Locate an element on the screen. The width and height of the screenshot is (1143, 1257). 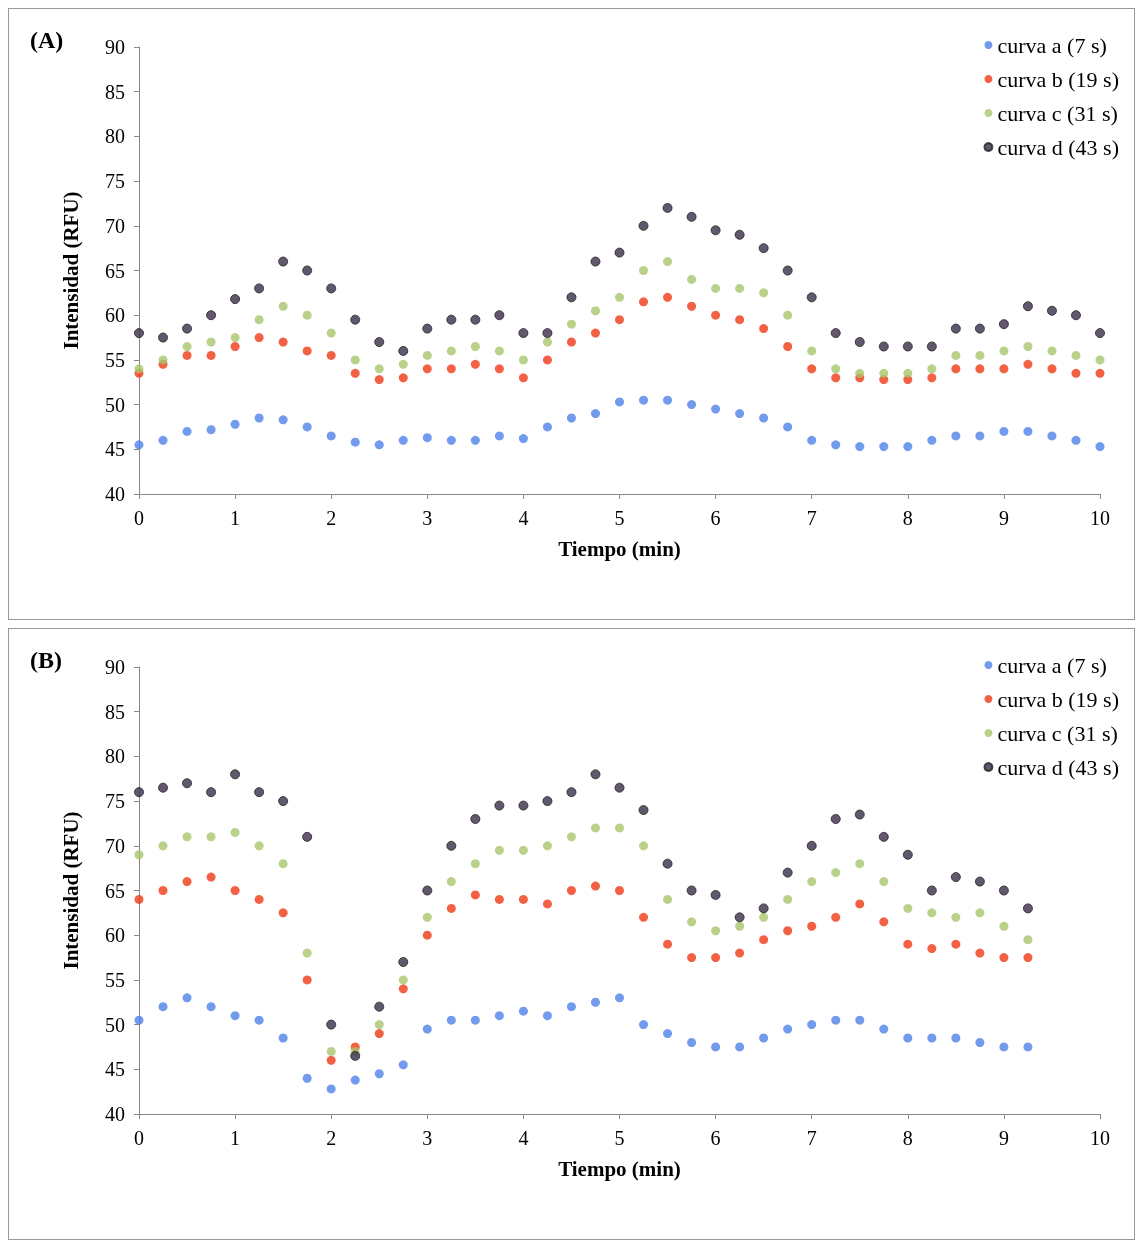
x-tick-label: 4 is located at coordinates (523, 1138).